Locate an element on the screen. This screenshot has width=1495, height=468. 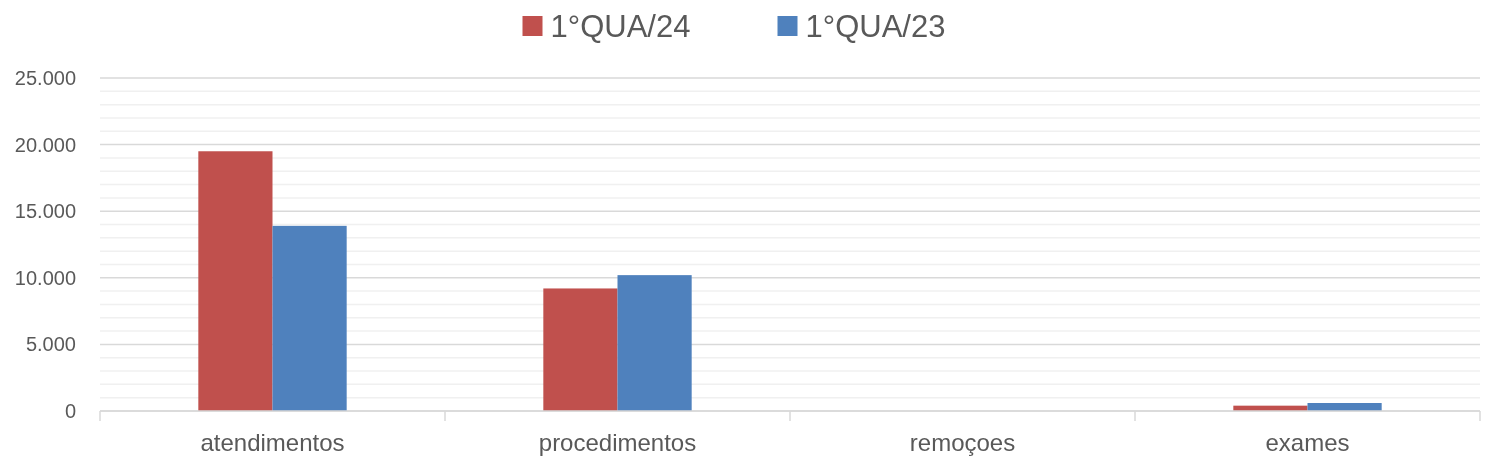
legend-label: 1°QUA/23 is located at coordinates (875, 26).